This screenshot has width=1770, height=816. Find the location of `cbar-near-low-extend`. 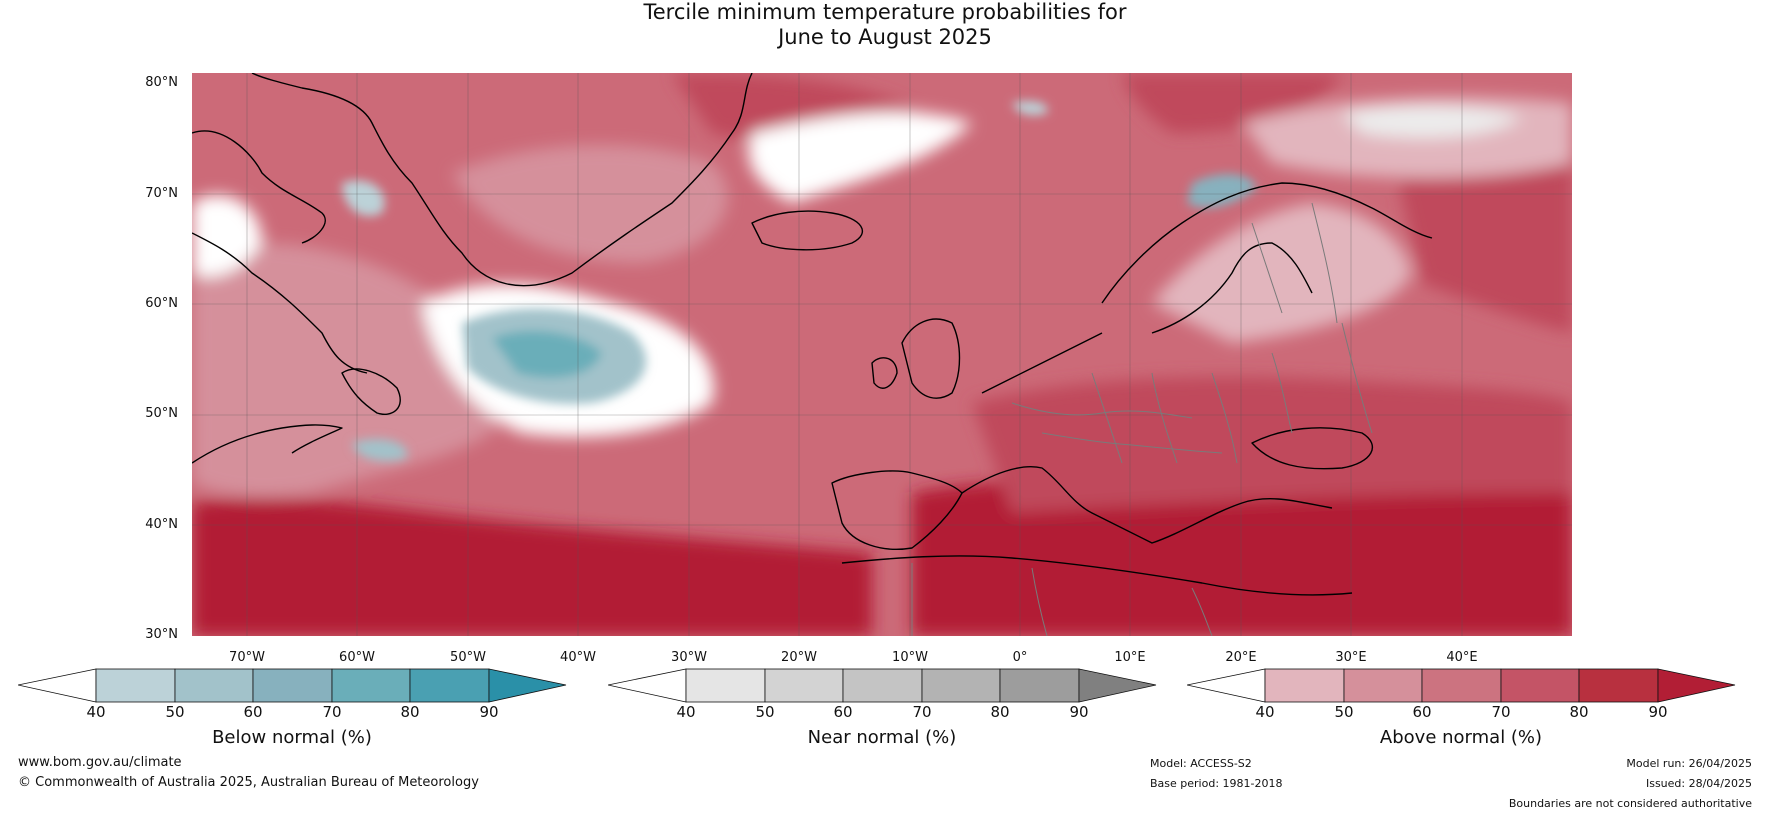

cbar-near-low-extend is located at coordinates (647, 685).